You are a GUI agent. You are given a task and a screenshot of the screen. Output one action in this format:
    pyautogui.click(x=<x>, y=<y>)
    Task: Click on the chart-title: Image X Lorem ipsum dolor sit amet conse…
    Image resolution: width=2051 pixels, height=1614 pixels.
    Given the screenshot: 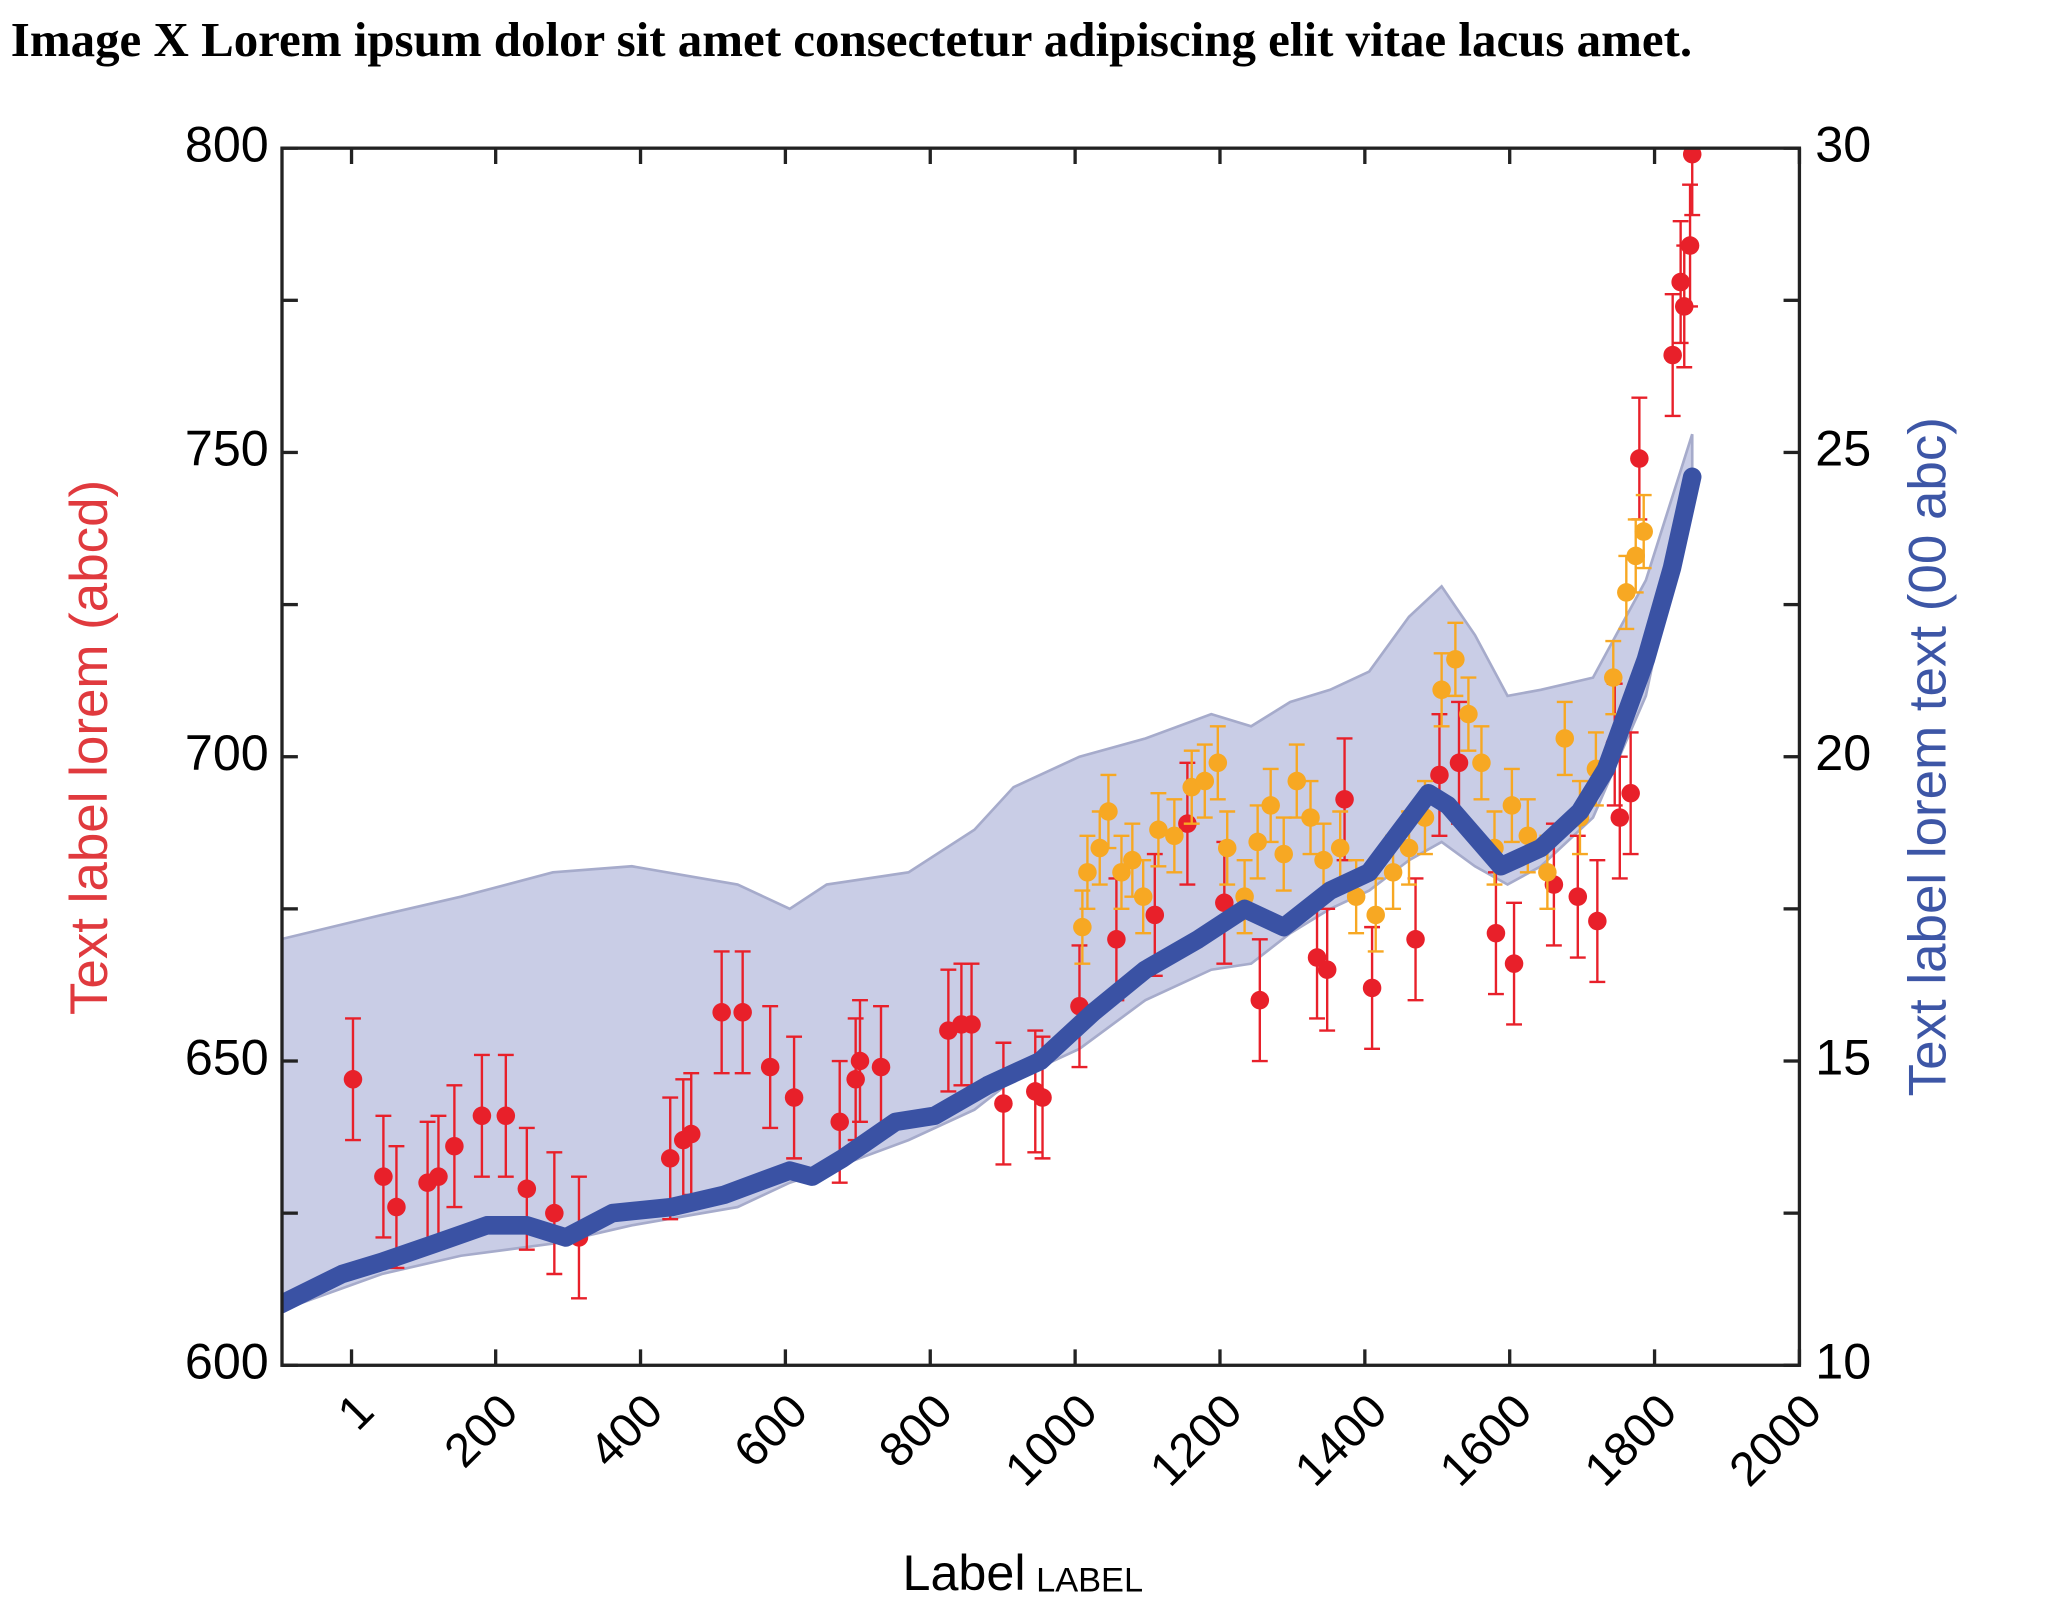 What is the action you would take?
    pyautogui.click(x=851, y=39)
    